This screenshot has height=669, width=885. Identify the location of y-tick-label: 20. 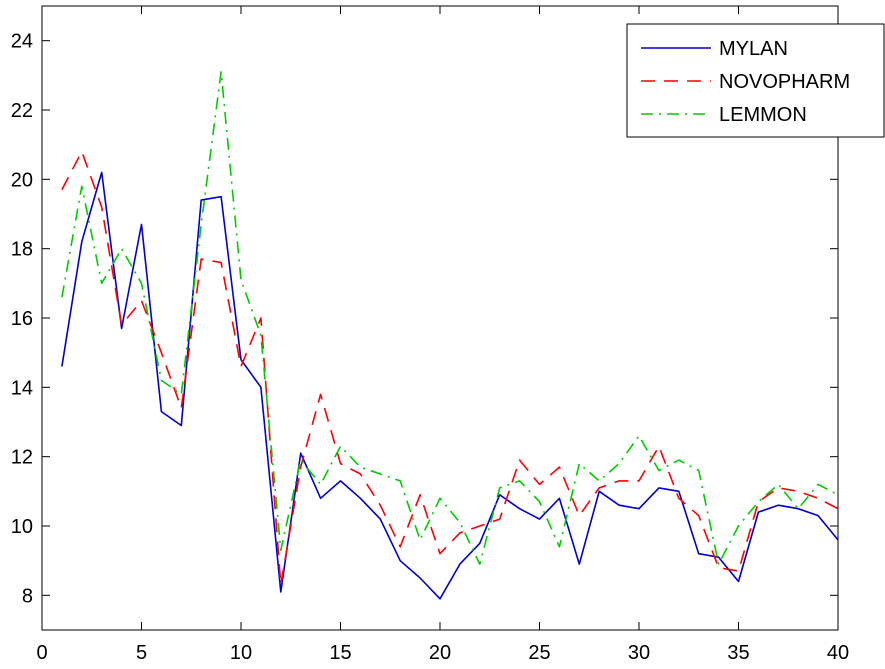
(22, 180).